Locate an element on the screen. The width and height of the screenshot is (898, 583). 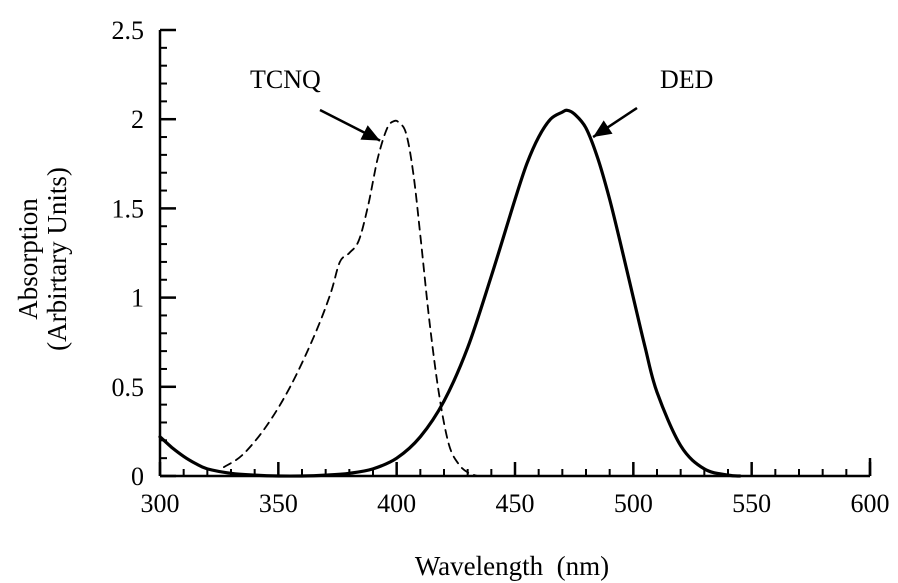
x-tick-label: 400 is located at coordinates (396, 503).